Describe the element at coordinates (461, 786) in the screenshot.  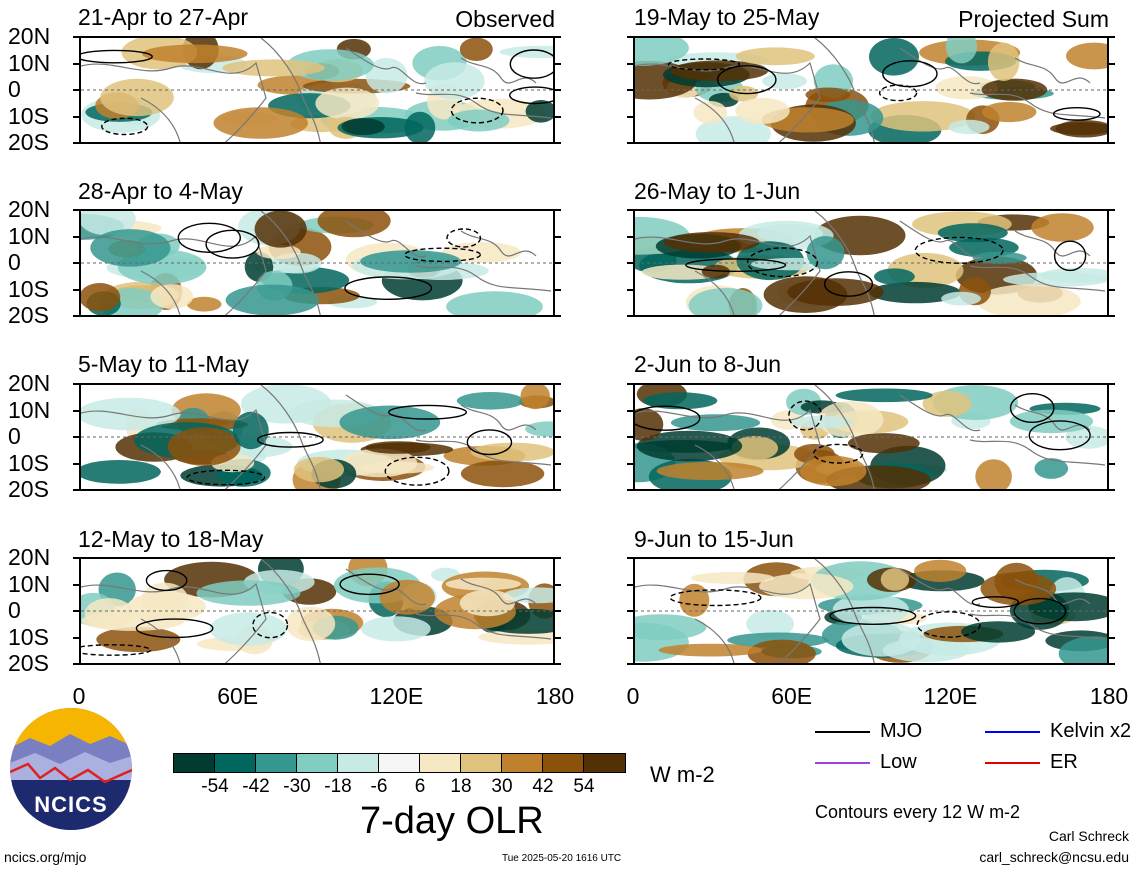
I see `colorbar-tick-label: 18` at that location.